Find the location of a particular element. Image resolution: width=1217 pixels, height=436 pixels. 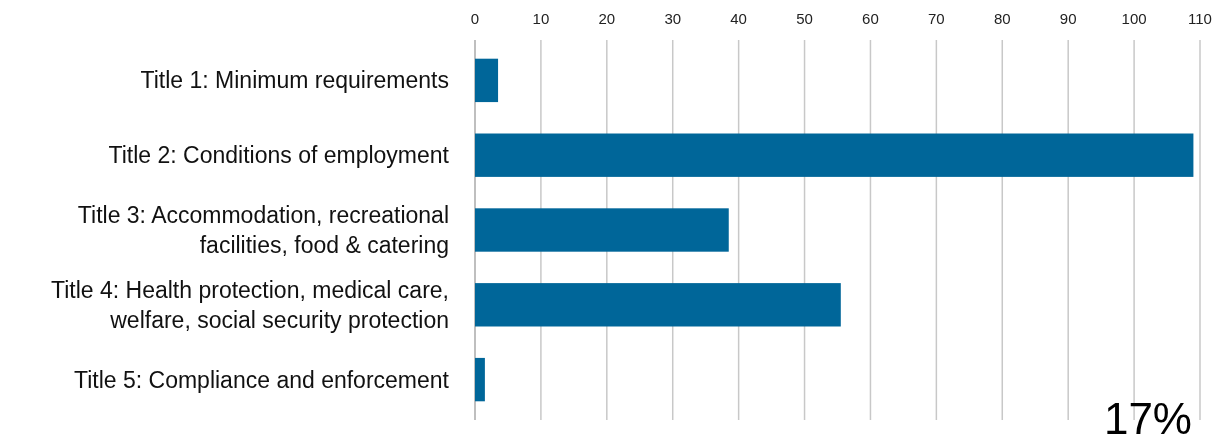

x-tick-label: 0 is located at coordinates (475, 18).